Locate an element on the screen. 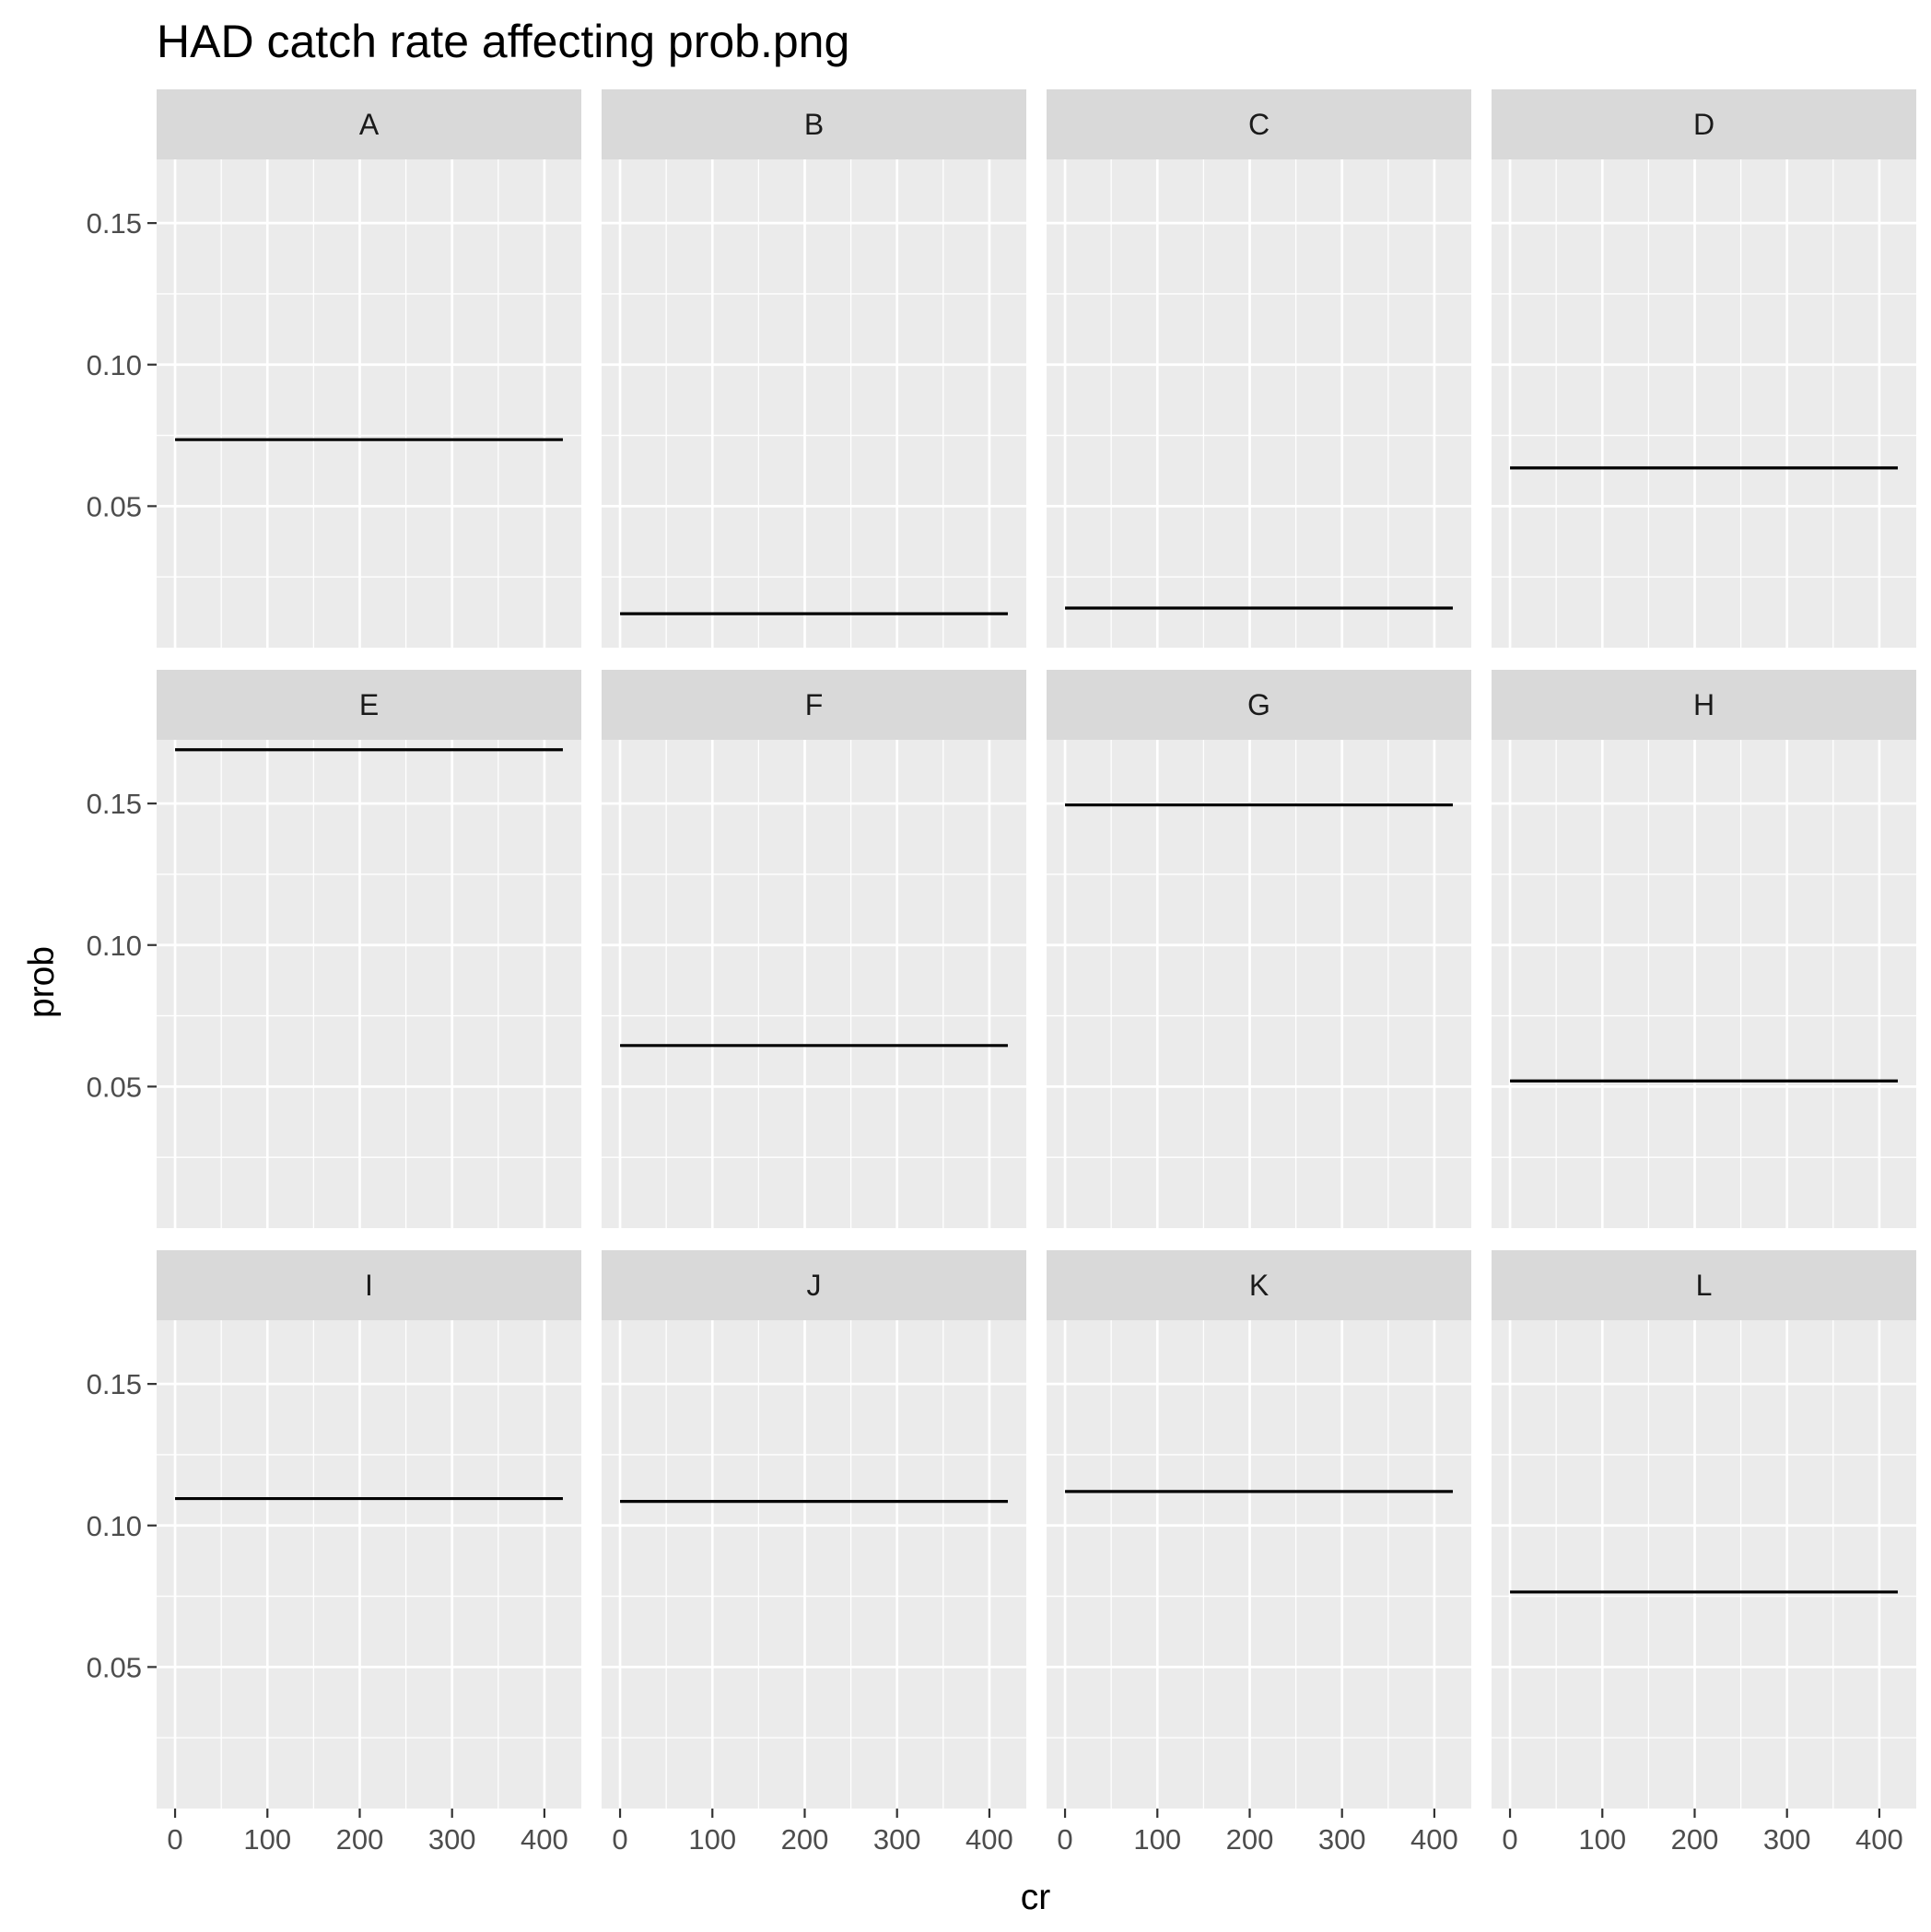 The height and width of the screenshot is (1932, 1931). facet-panel-a: A 0.05 0.10 0.15 is located at coordinates (334, 368).